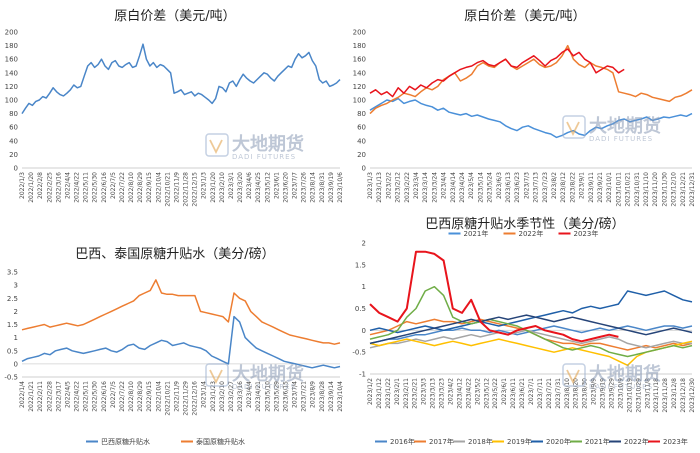 This screenshot has height=453, width=700. What do you see at coordinates (692, 189) in the screenshot?
I see `x-tick-label: 2023/12/31` at bounding box center [692, 189].